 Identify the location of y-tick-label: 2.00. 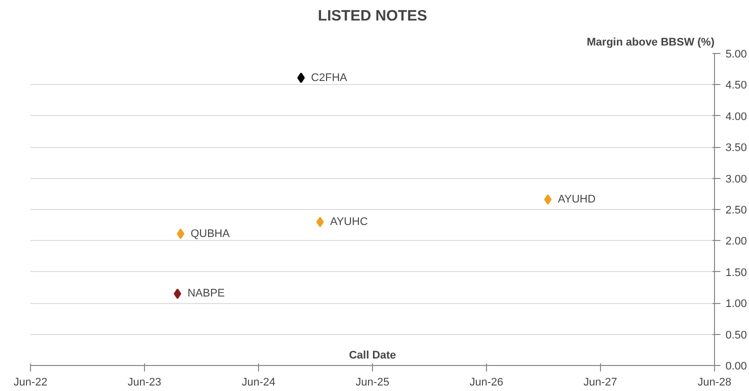
(736, 242).